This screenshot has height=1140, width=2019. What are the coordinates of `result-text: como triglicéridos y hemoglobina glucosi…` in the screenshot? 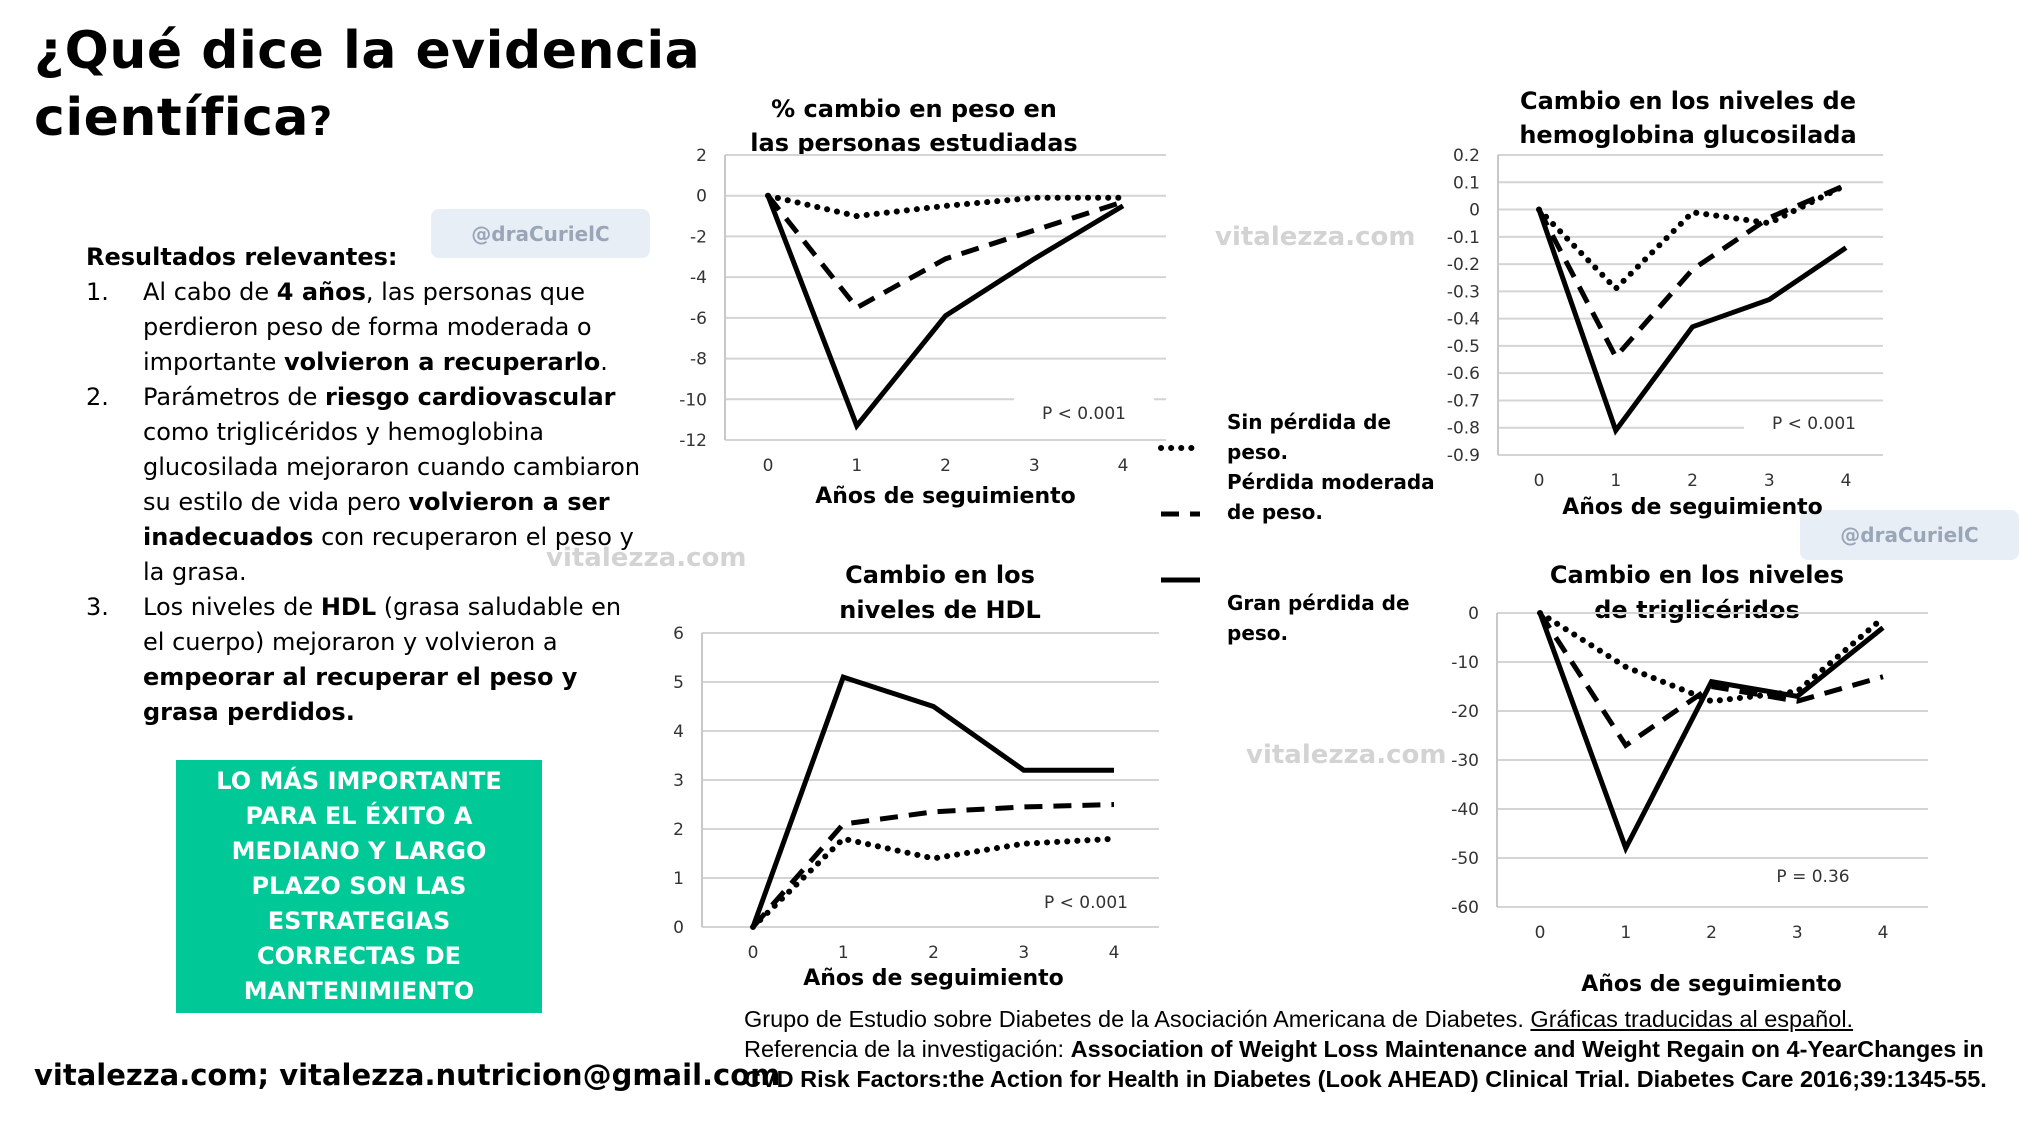 It's located at (392, 467).